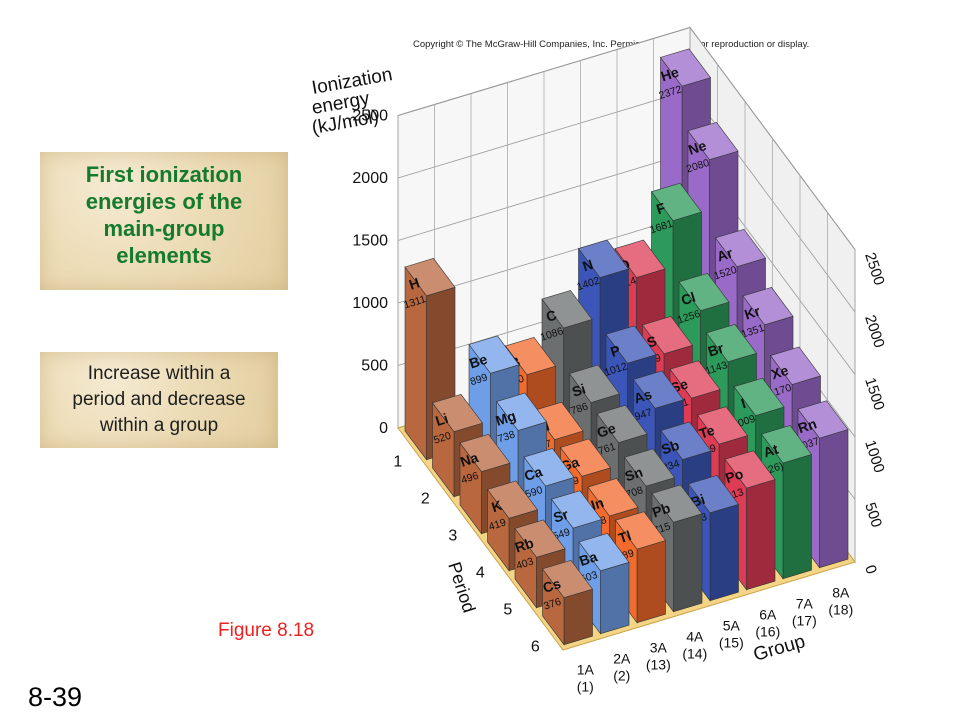 The height and width of the screenshot is (720, 960). I want to click on element-symbol: Be, so click(478, 361).